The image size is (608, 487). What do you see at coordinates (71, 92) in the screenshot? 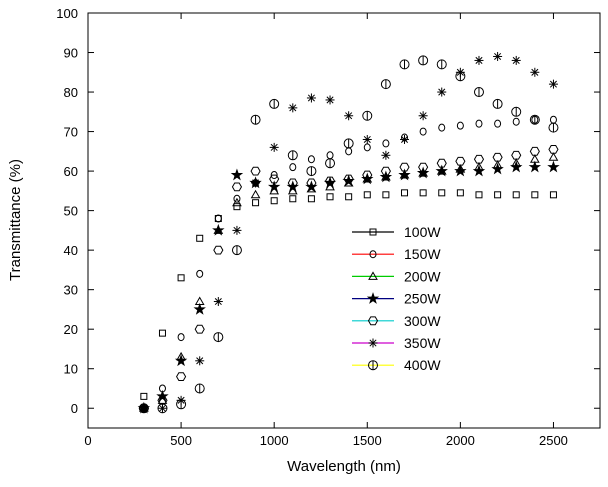
I see `y-tick-label: 80` at bounding box center [71, 92].